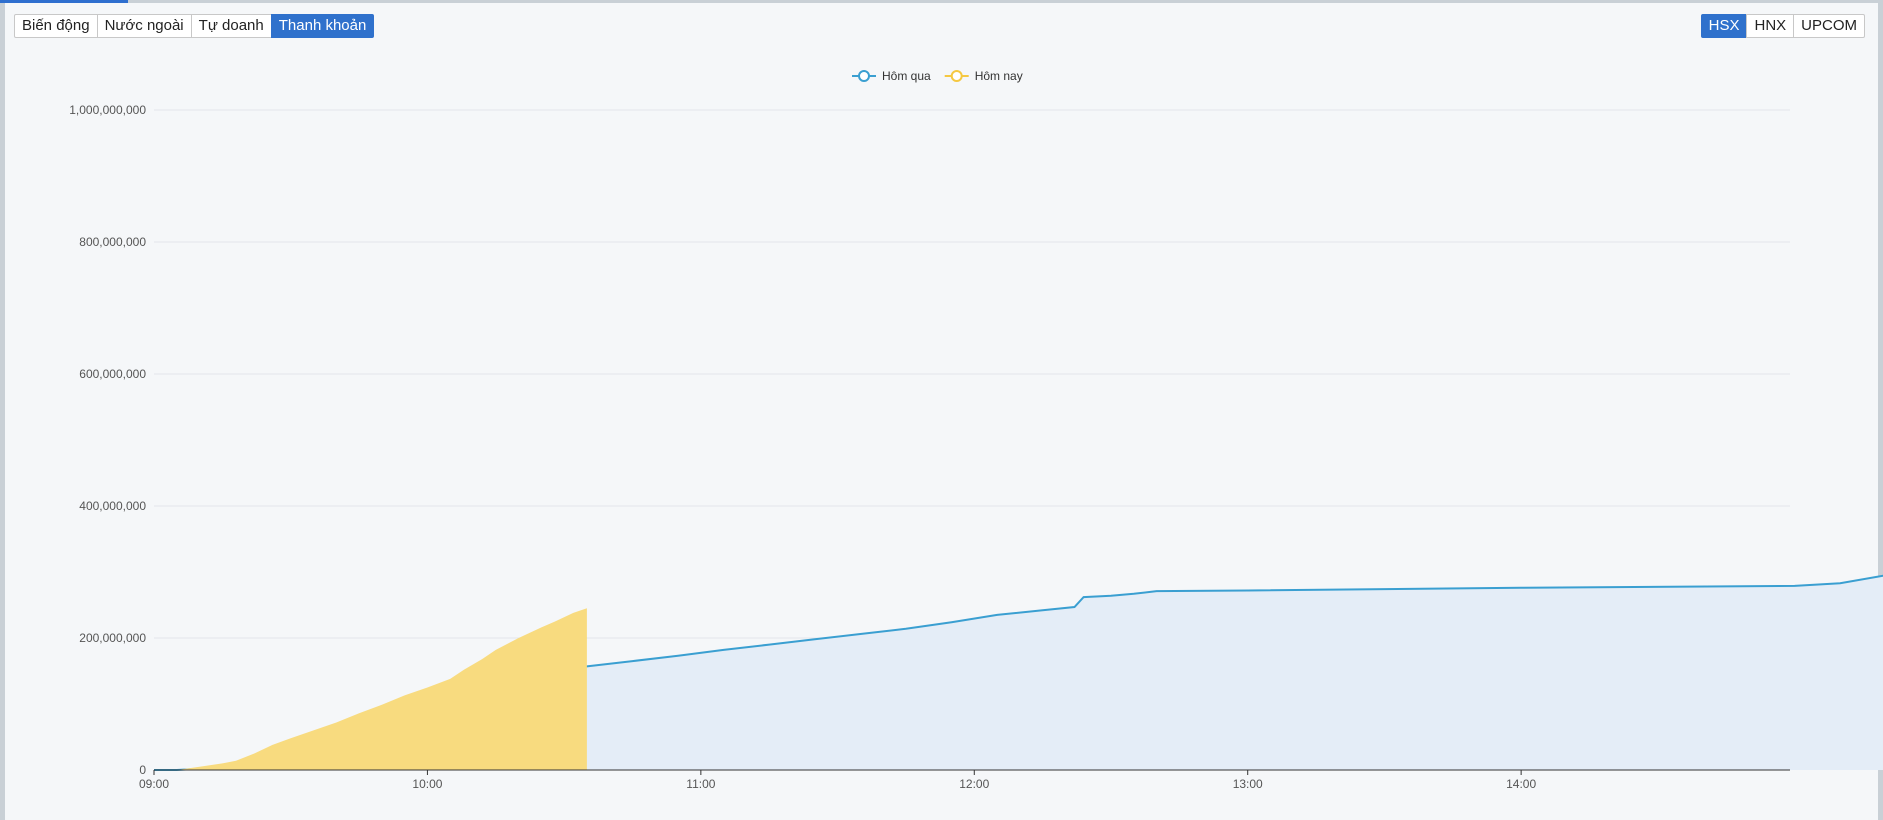  I want to click on tab-nuoc-ngoai: Nước ngoài, so click(144, 26).